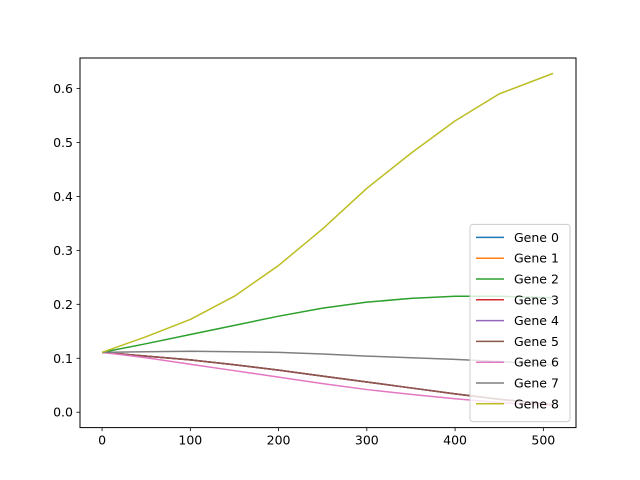  I want to click on x-axis: 0 100 200 300 400 500, so click(326, 437).